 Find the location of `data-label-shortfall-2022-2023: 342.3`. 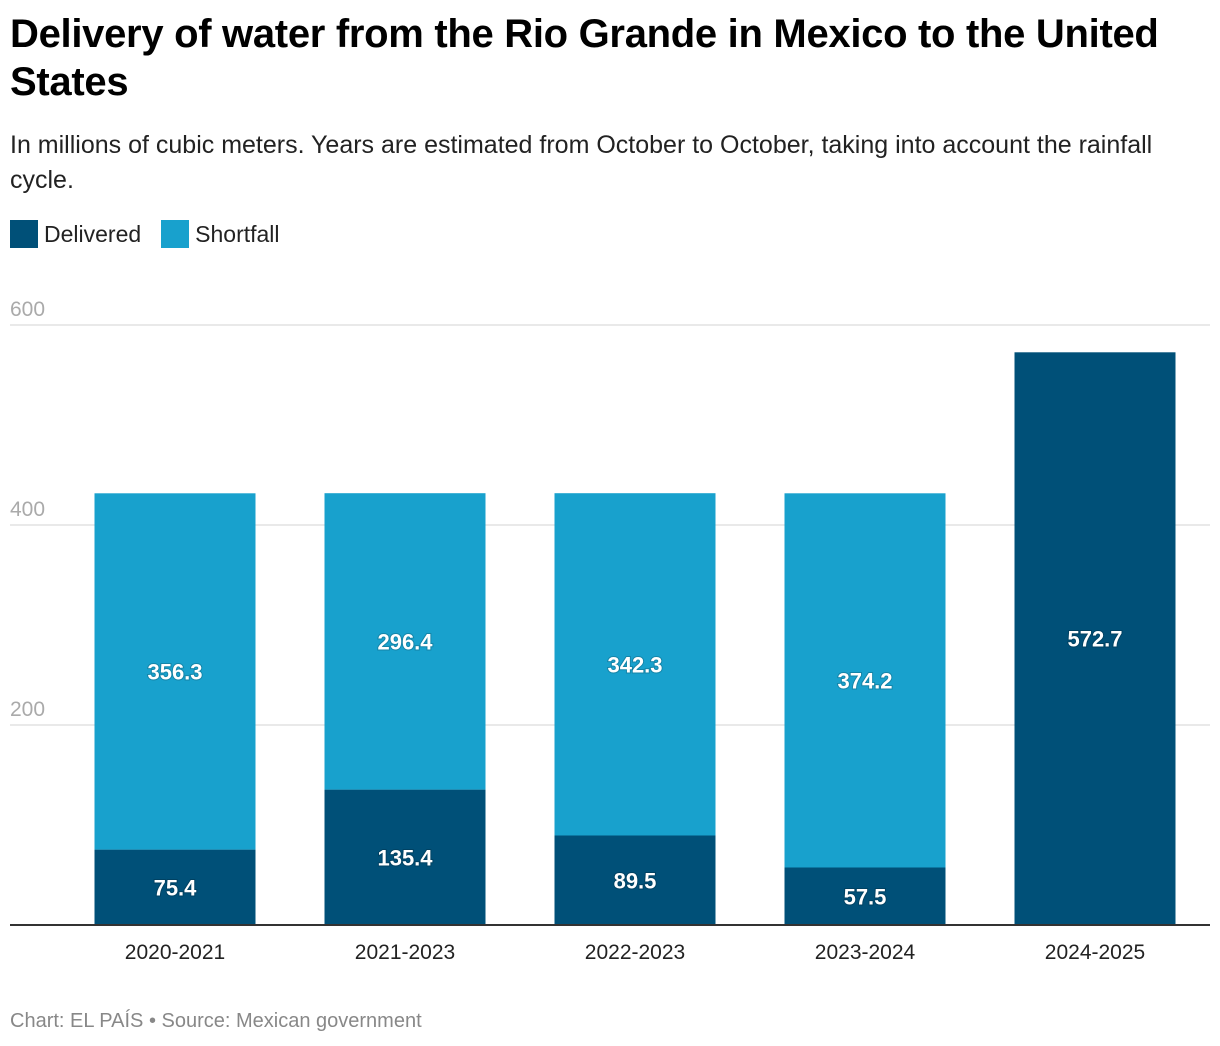

data-label-shortfall-2022-2023: 342.3 is located at coordinates (634, 664).